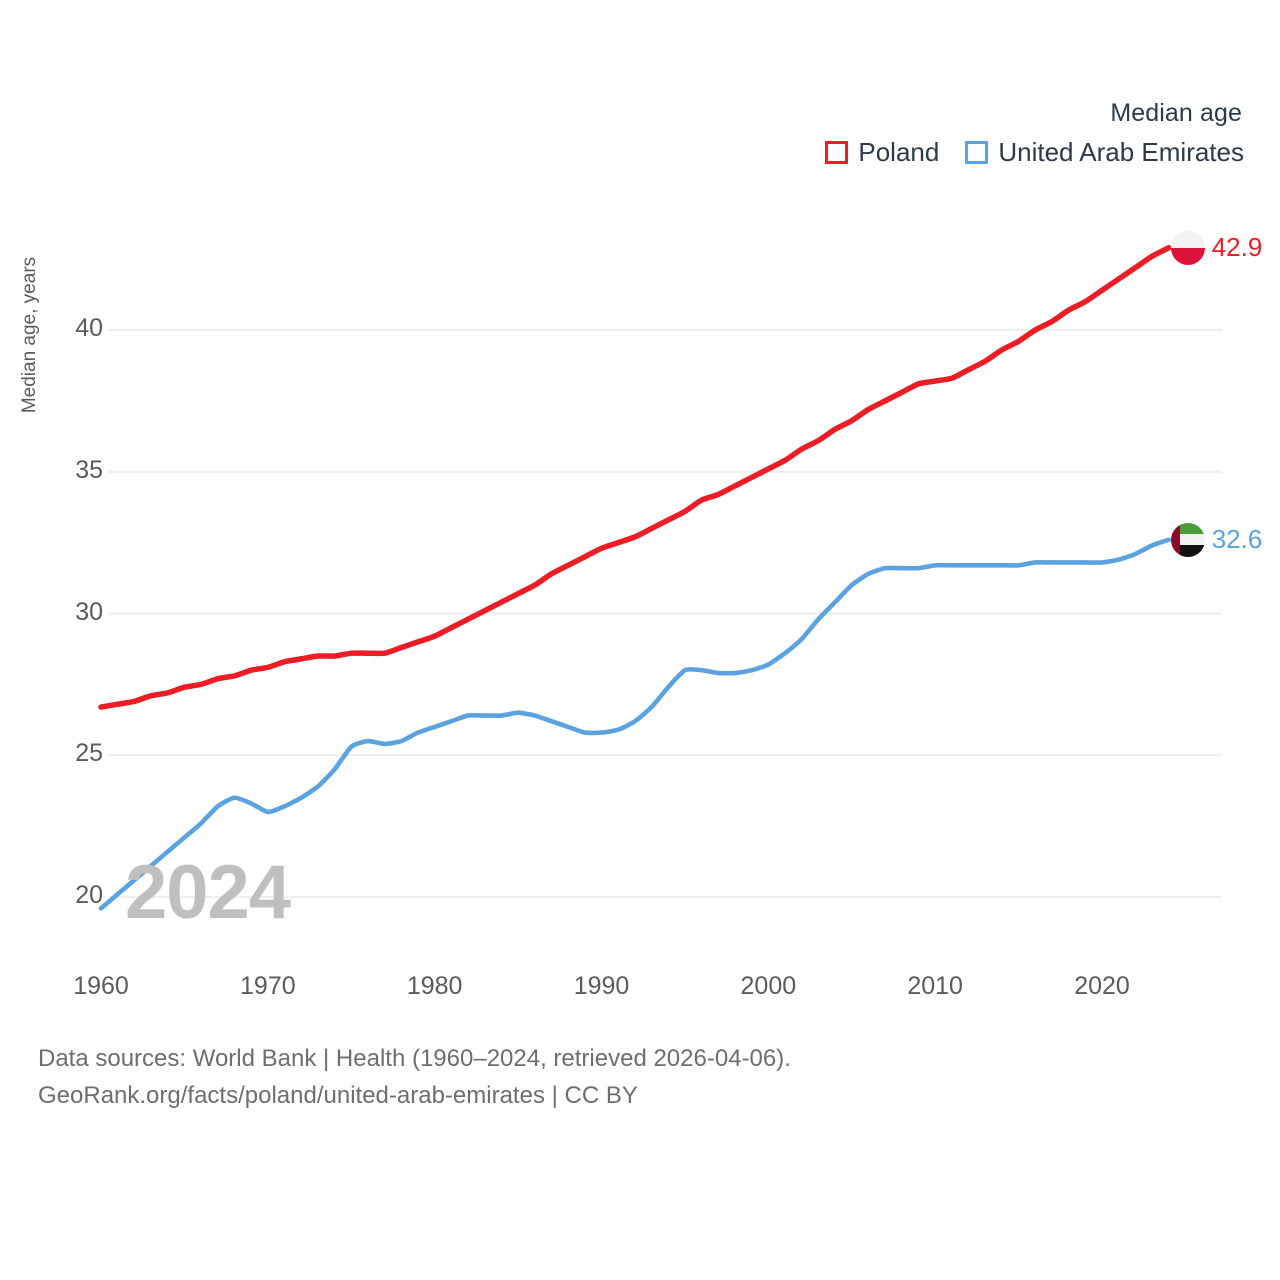  I want to click on end-value-label: 42.9, so click(1237, 246).